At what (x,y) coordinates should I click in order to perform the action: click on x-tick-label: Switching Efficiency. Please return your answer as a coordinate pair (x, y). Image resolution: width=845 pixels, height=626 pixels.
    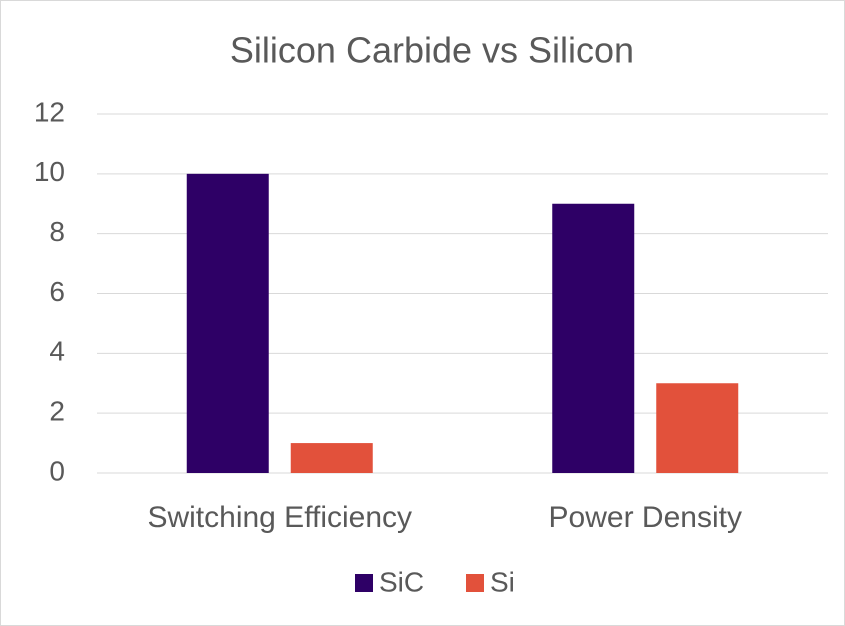
    Looking at the image, I should click on (279, 517).